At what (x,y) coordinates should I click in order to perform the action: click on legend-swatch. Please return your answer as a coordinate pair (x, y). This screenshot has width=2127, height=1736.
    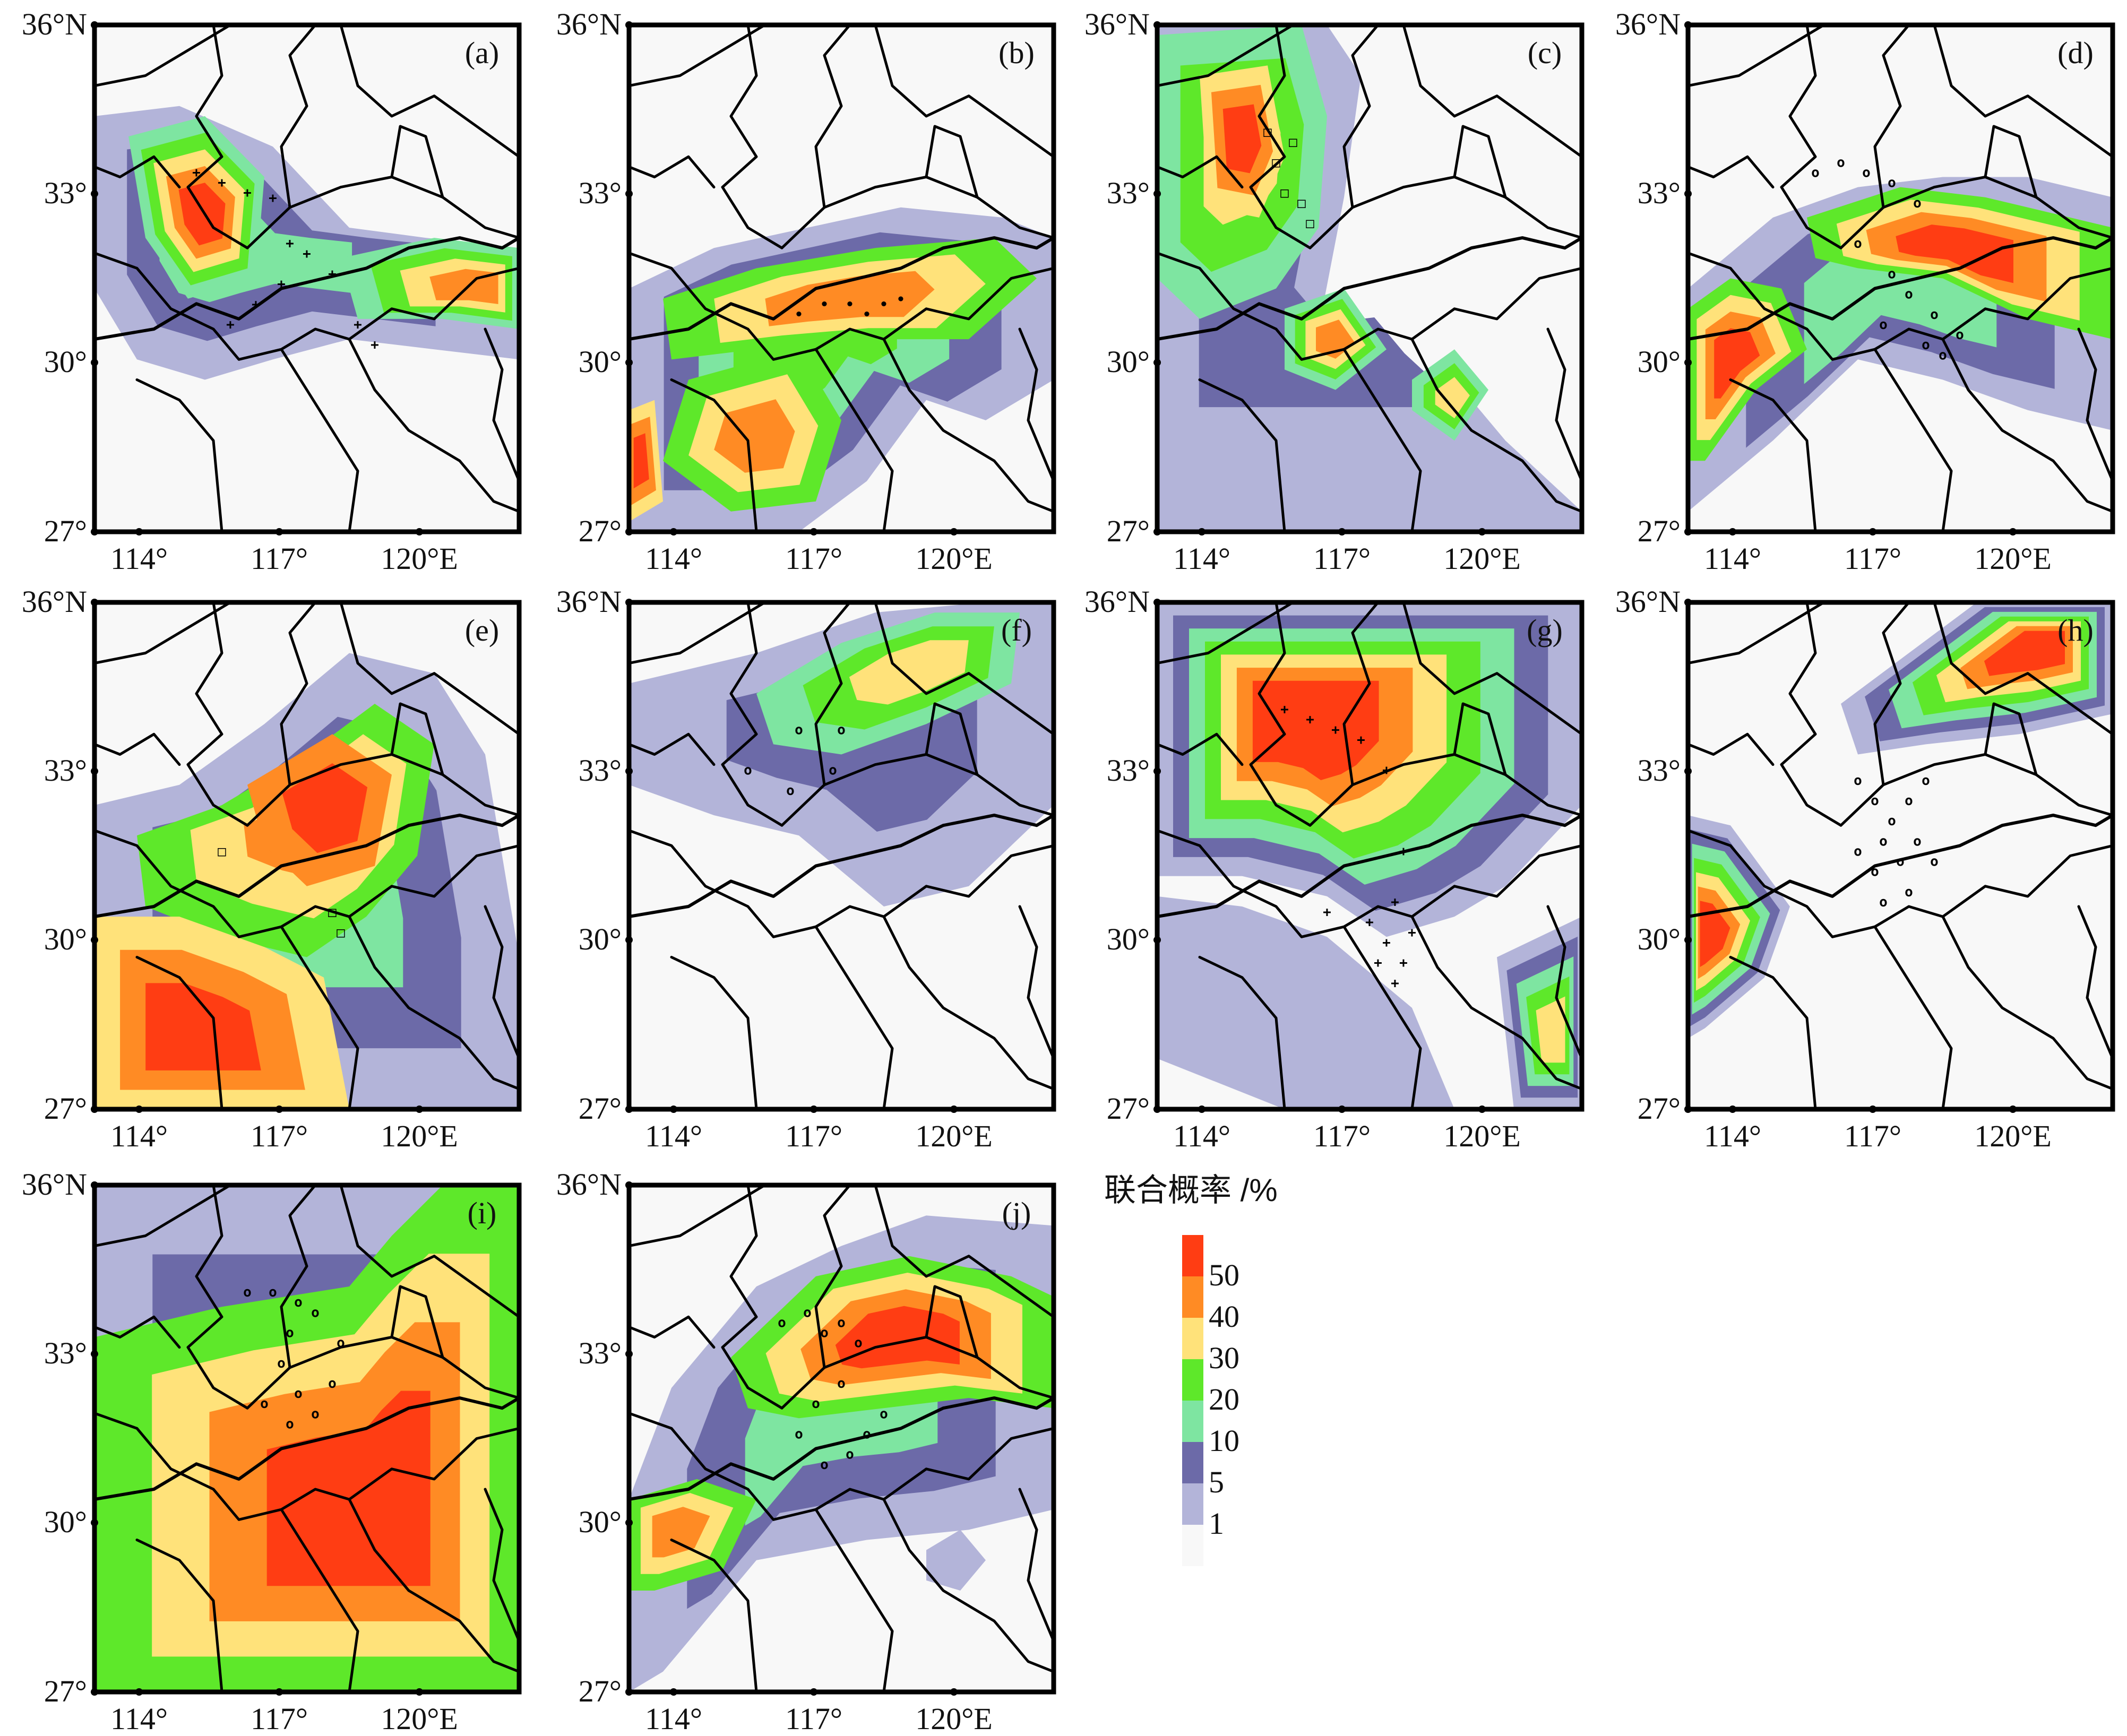
    Looking at the image, I should click on (1192, 1545).